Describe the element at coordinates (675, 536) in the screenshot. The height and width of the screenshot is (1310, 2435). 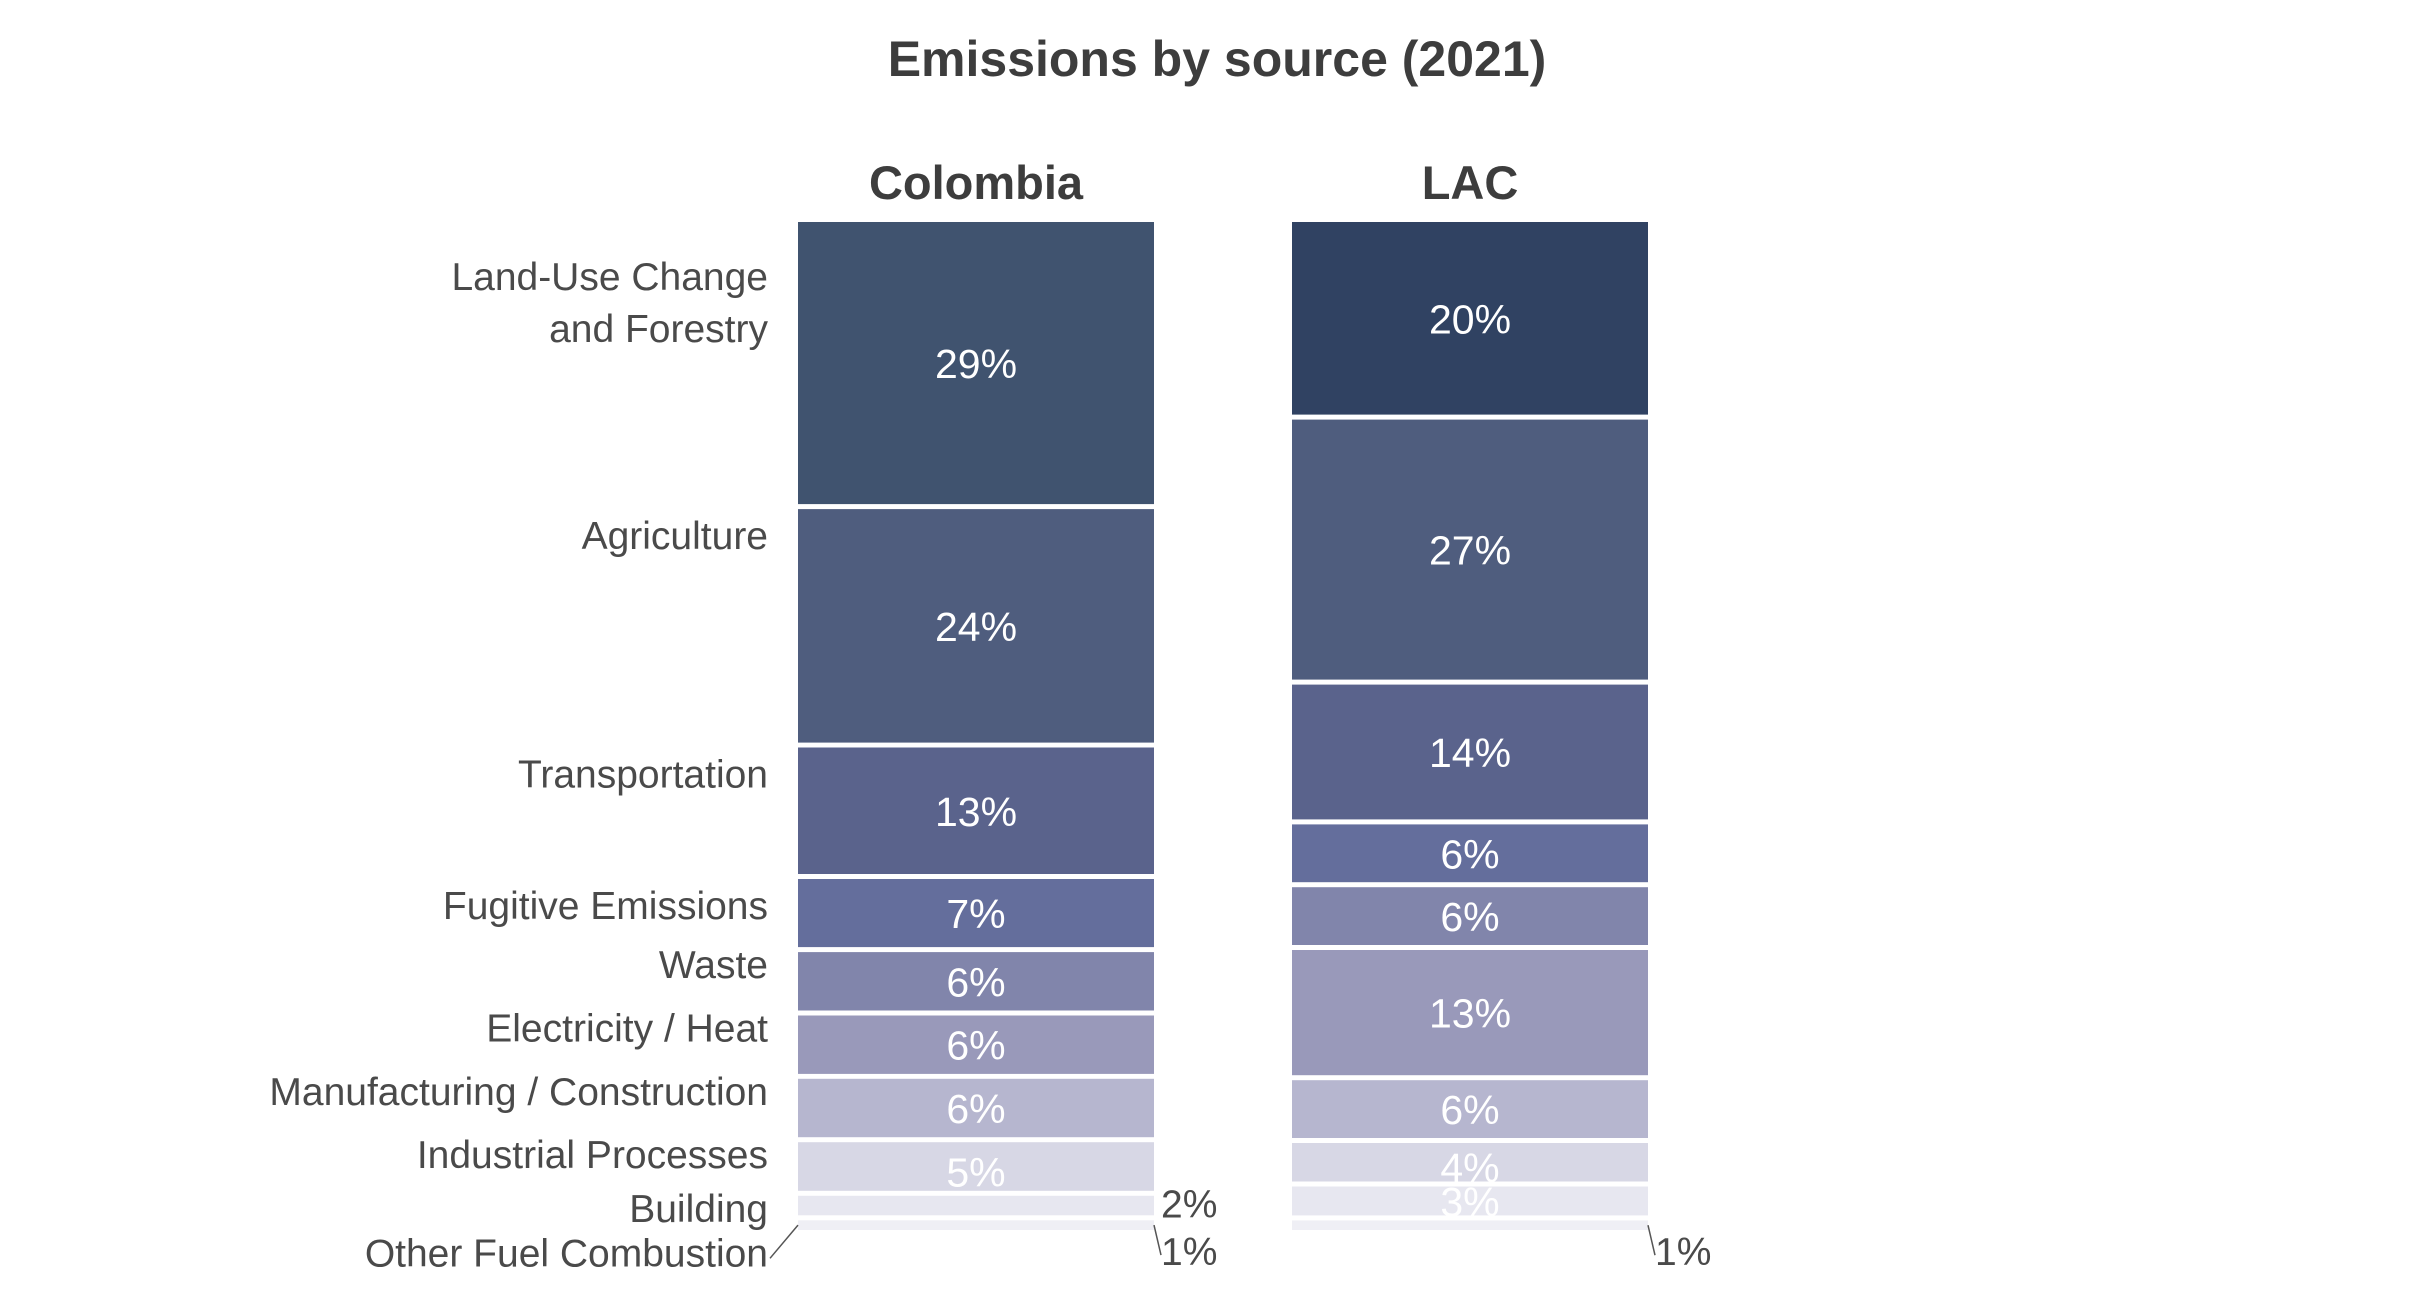
I see `category-label-1: Agriculture` at that location.